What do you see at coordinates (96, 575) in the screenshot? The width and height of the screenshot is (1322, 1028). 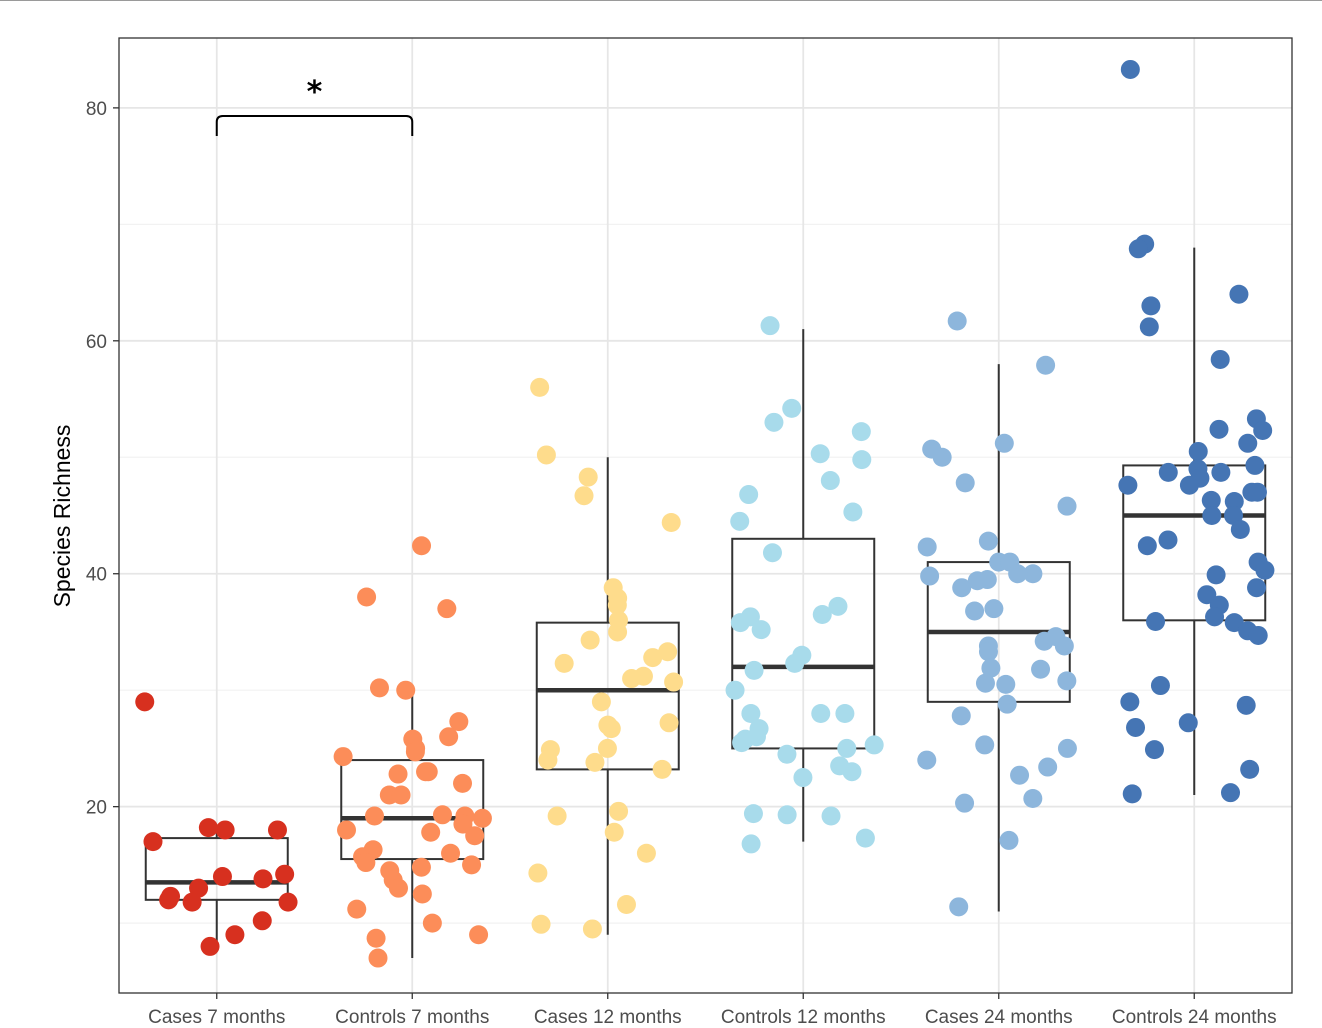 I see `y-tick-label: 40` at bounding box center [96, 575].